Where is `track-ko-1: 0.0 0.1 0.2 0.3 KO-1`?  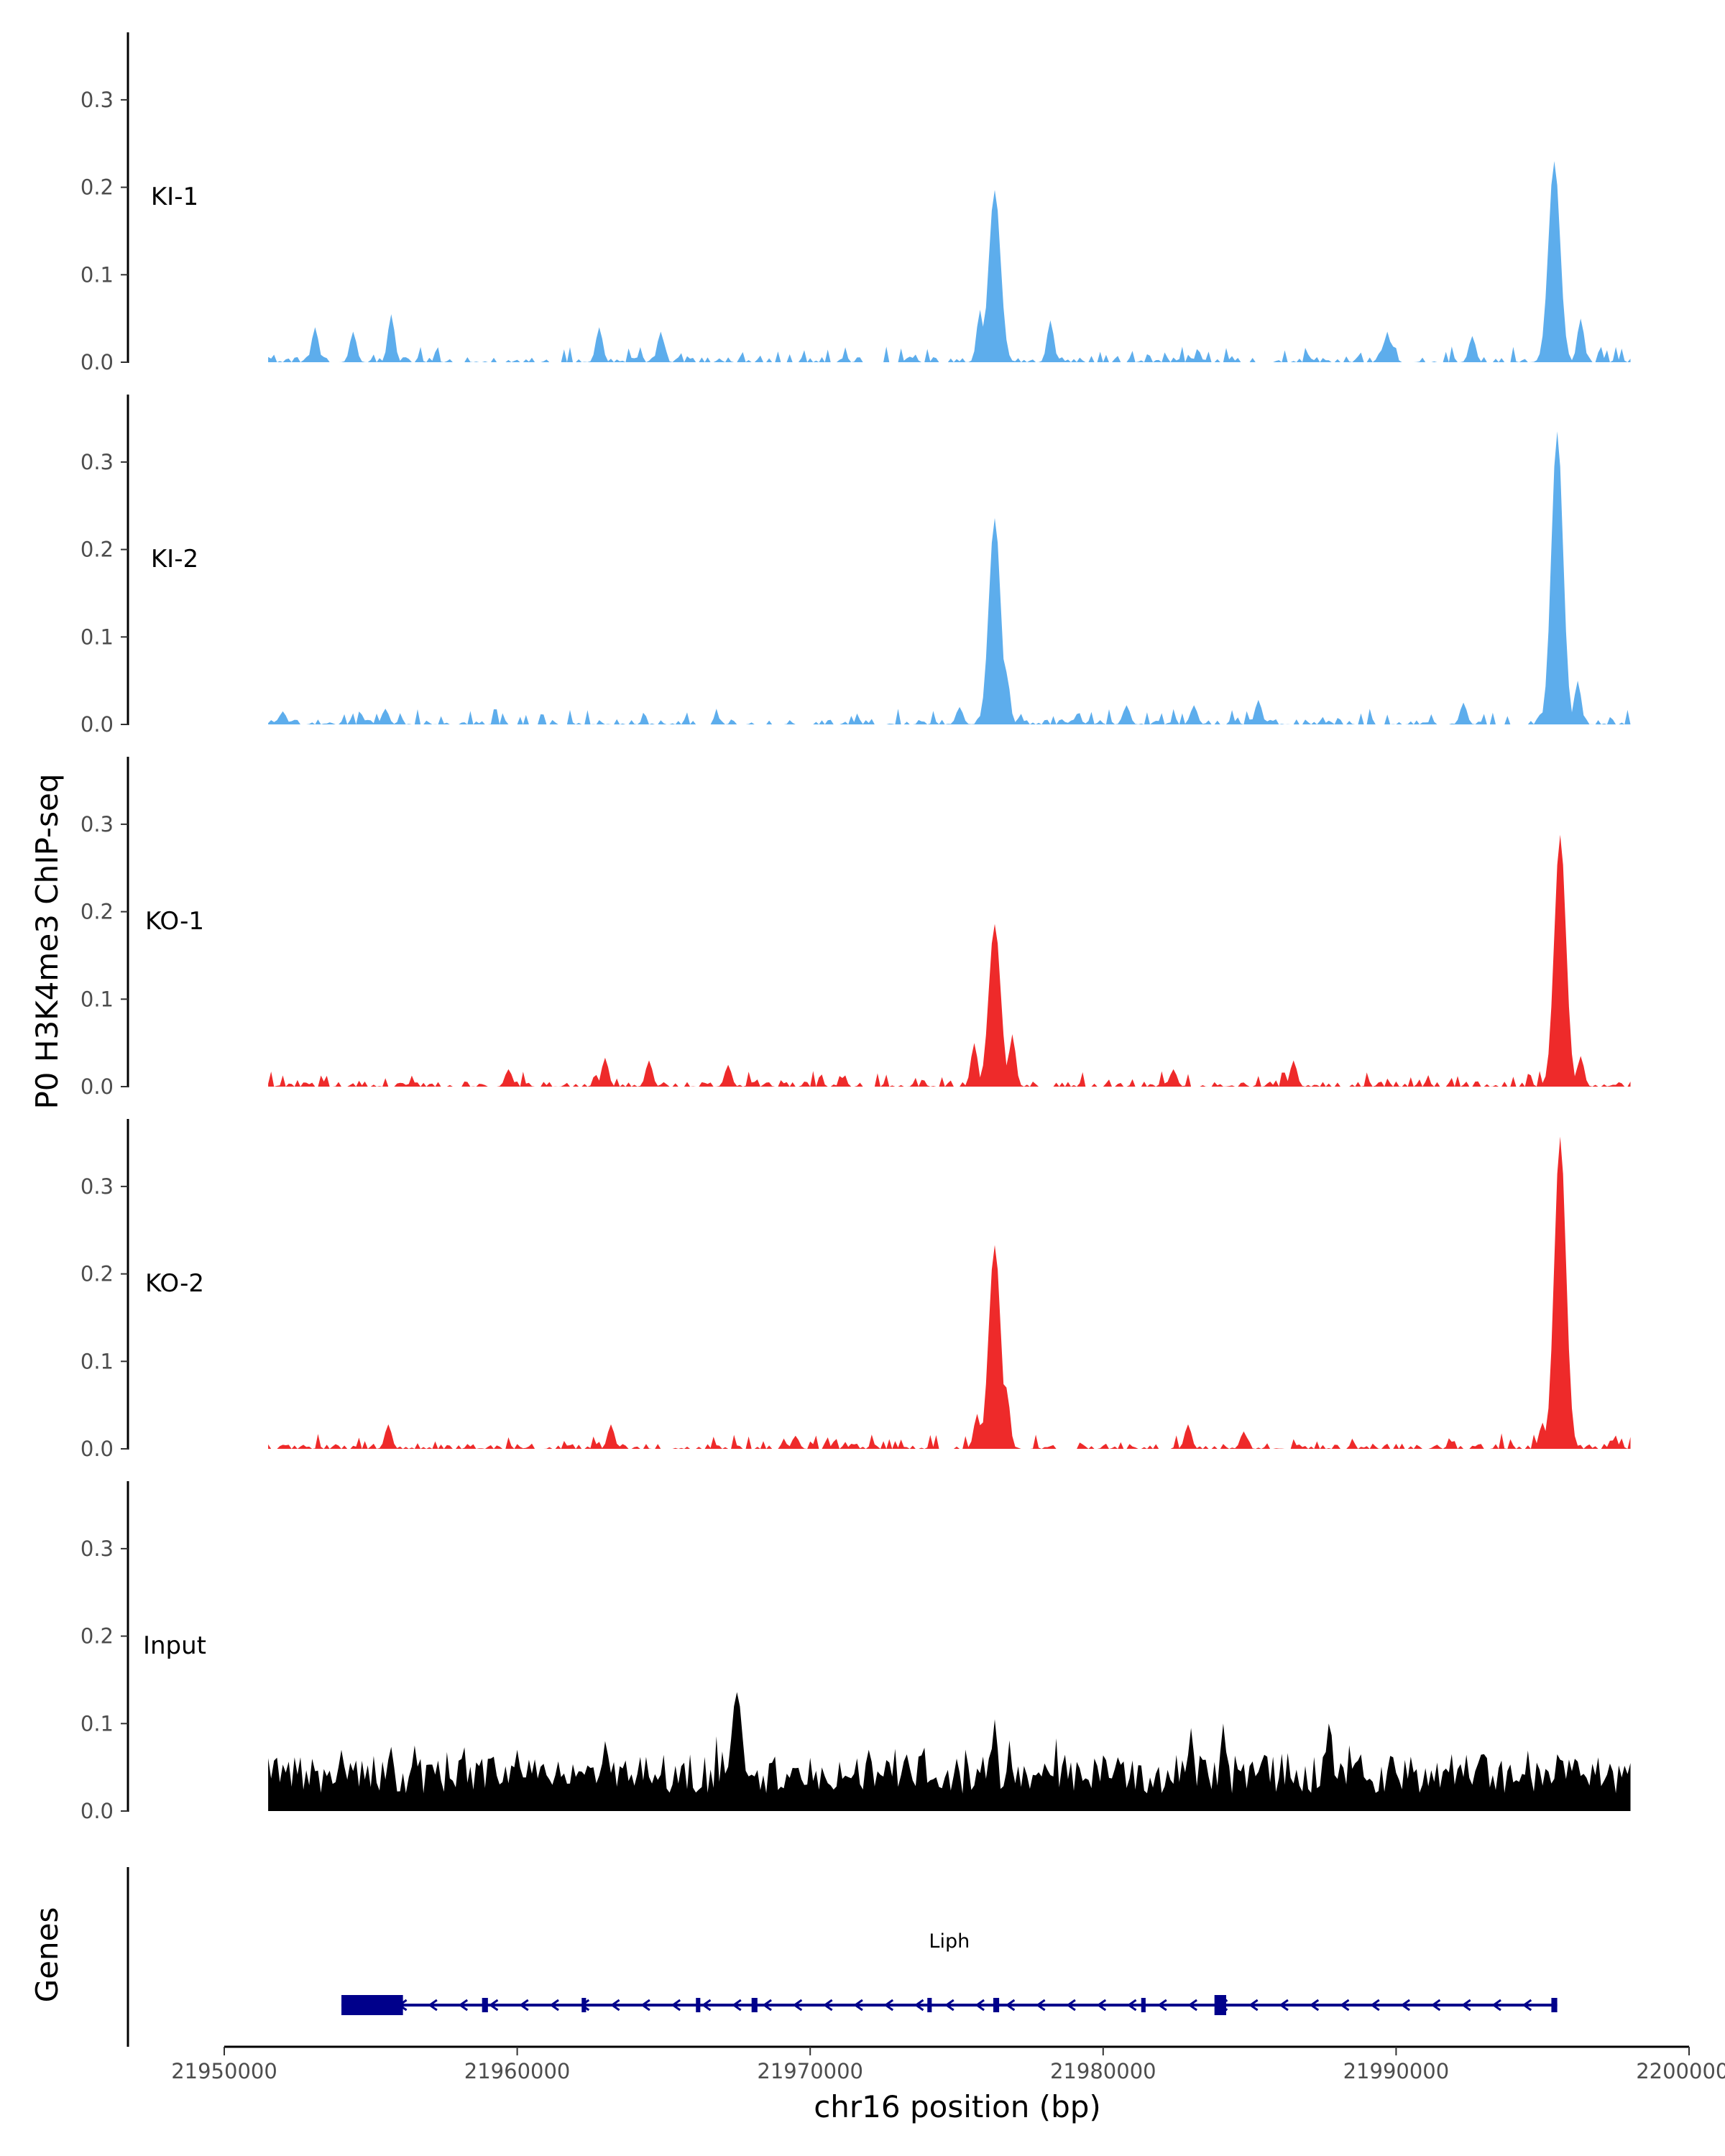
track-ko-1: 0.0 0.1 0.2 0.3 KO-1 is located at coordinates (855, 928).